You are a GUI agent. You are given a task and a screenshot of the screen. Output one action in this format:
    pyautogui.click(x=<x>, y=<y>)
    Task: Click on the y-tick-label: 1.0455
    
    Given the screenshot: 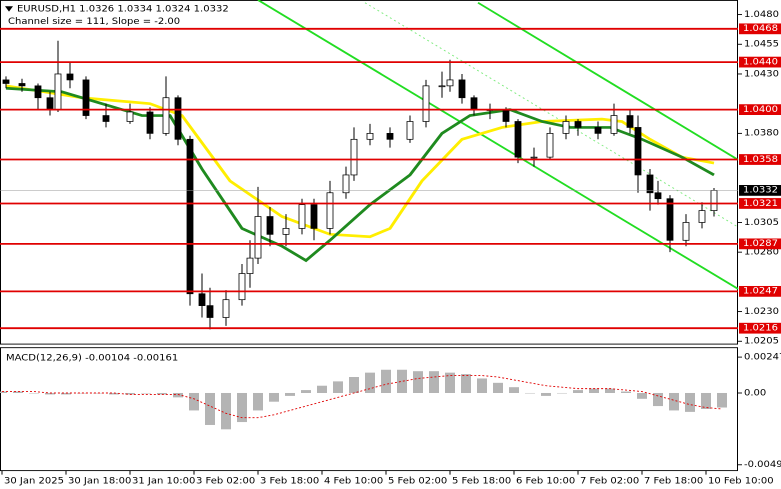 What is the action you would take?
    pyautogui.click(x=761, y=44)
    